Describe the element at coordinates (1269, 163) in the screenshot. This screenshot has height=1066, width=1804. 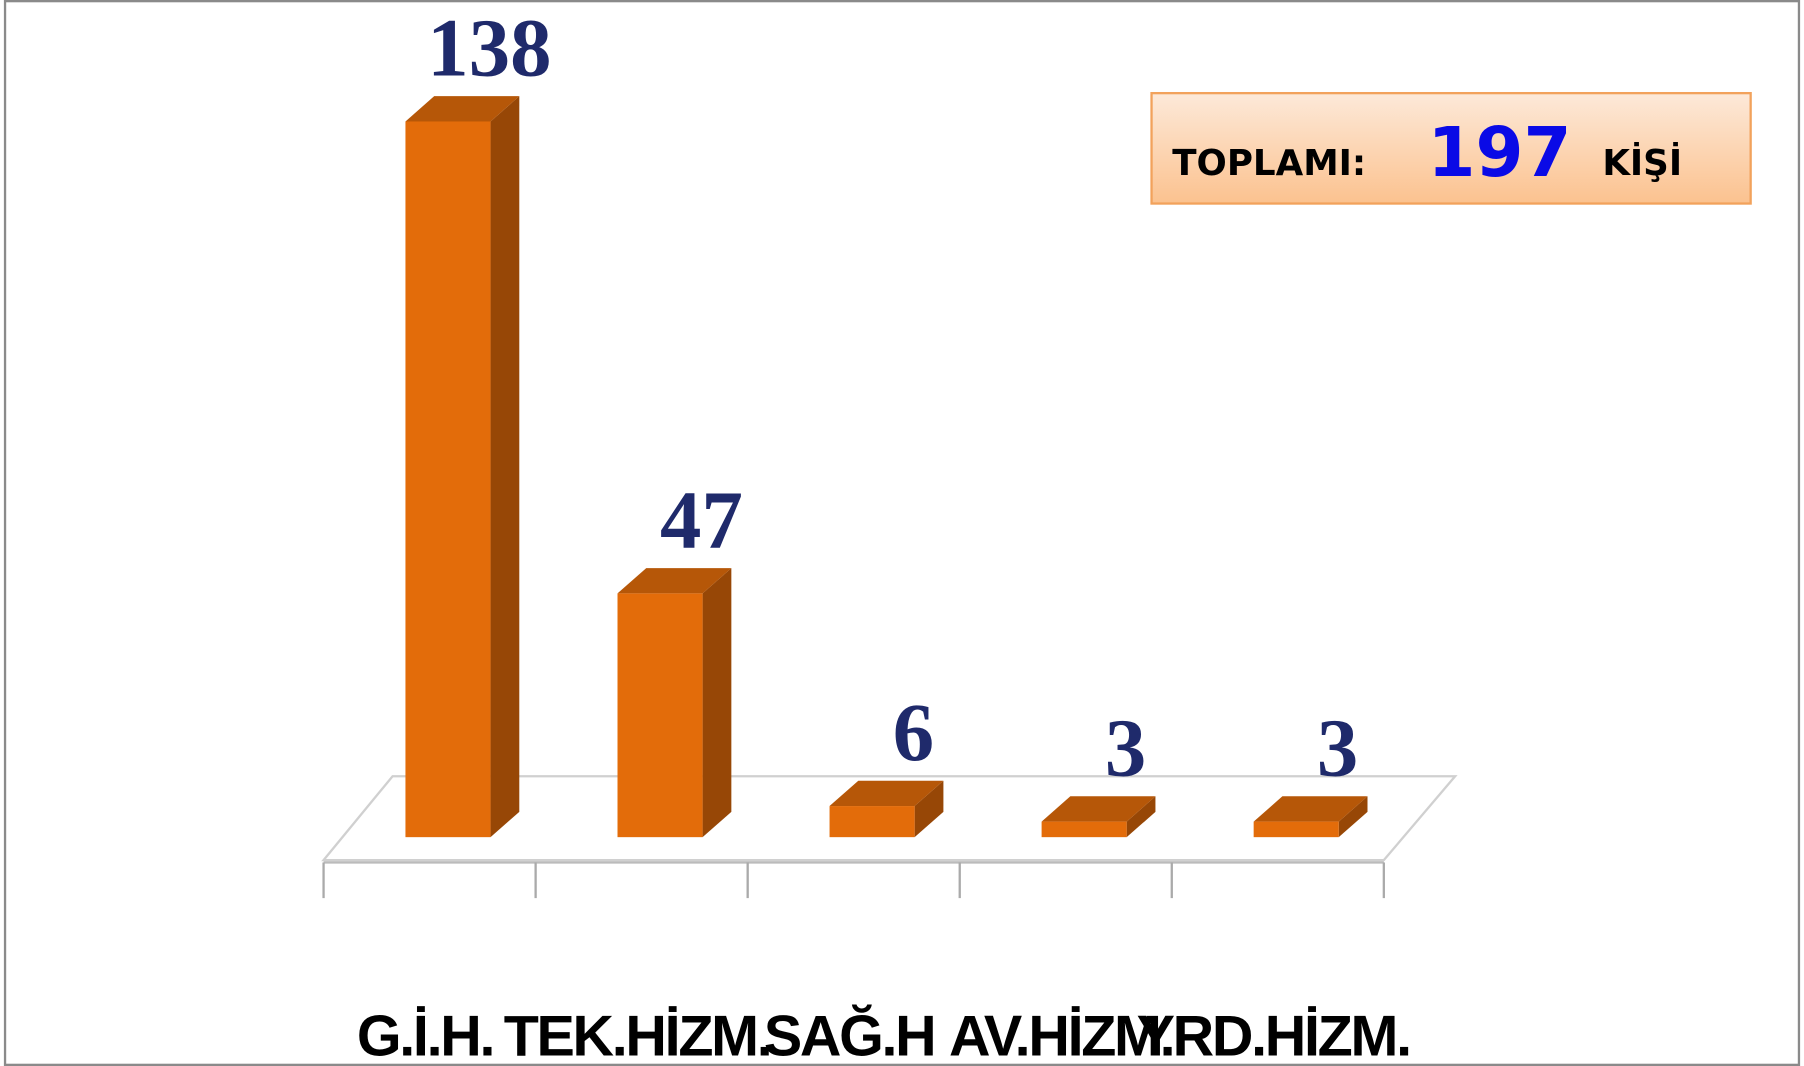
I see `annotation-label: TOPLAMI:` at that location.